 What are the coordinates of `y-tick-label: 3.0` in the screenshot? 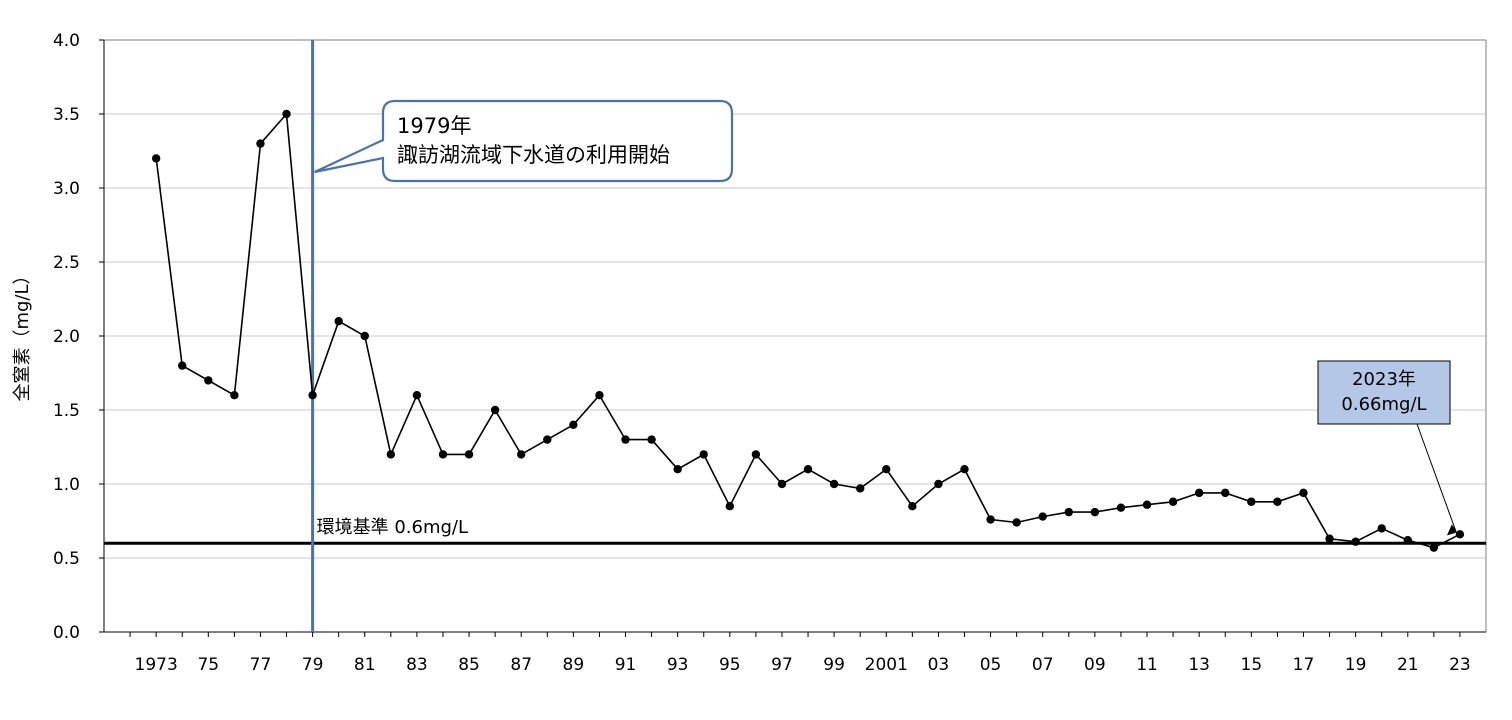 It's located at (66, 189).